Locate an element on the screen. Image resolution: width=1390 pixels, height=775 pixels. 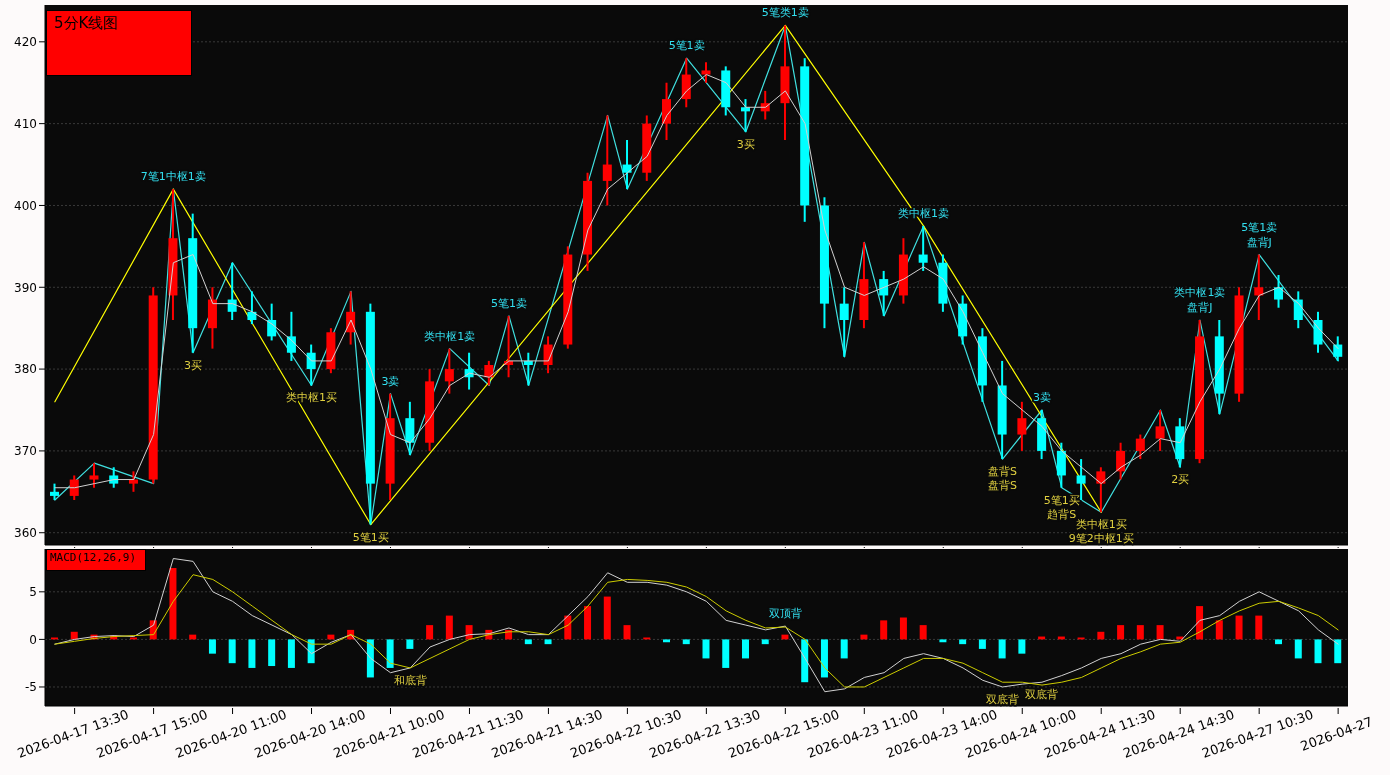
chart-title: MACD(12,26,9) is located at coordinates (93, 558).